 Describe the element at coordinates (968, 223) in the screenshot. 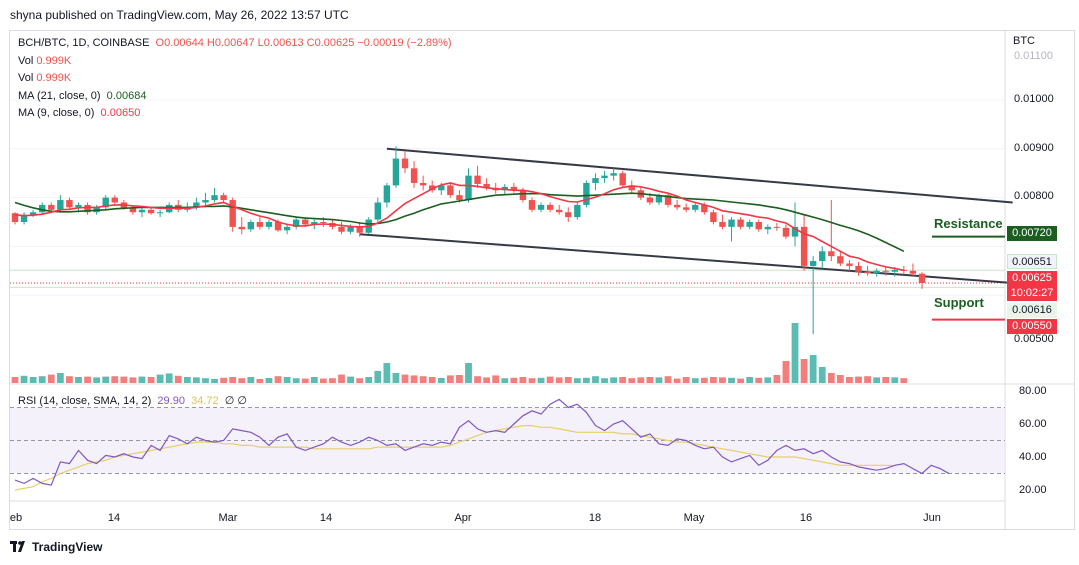

I see `resistance-label: Resistance` at that location.